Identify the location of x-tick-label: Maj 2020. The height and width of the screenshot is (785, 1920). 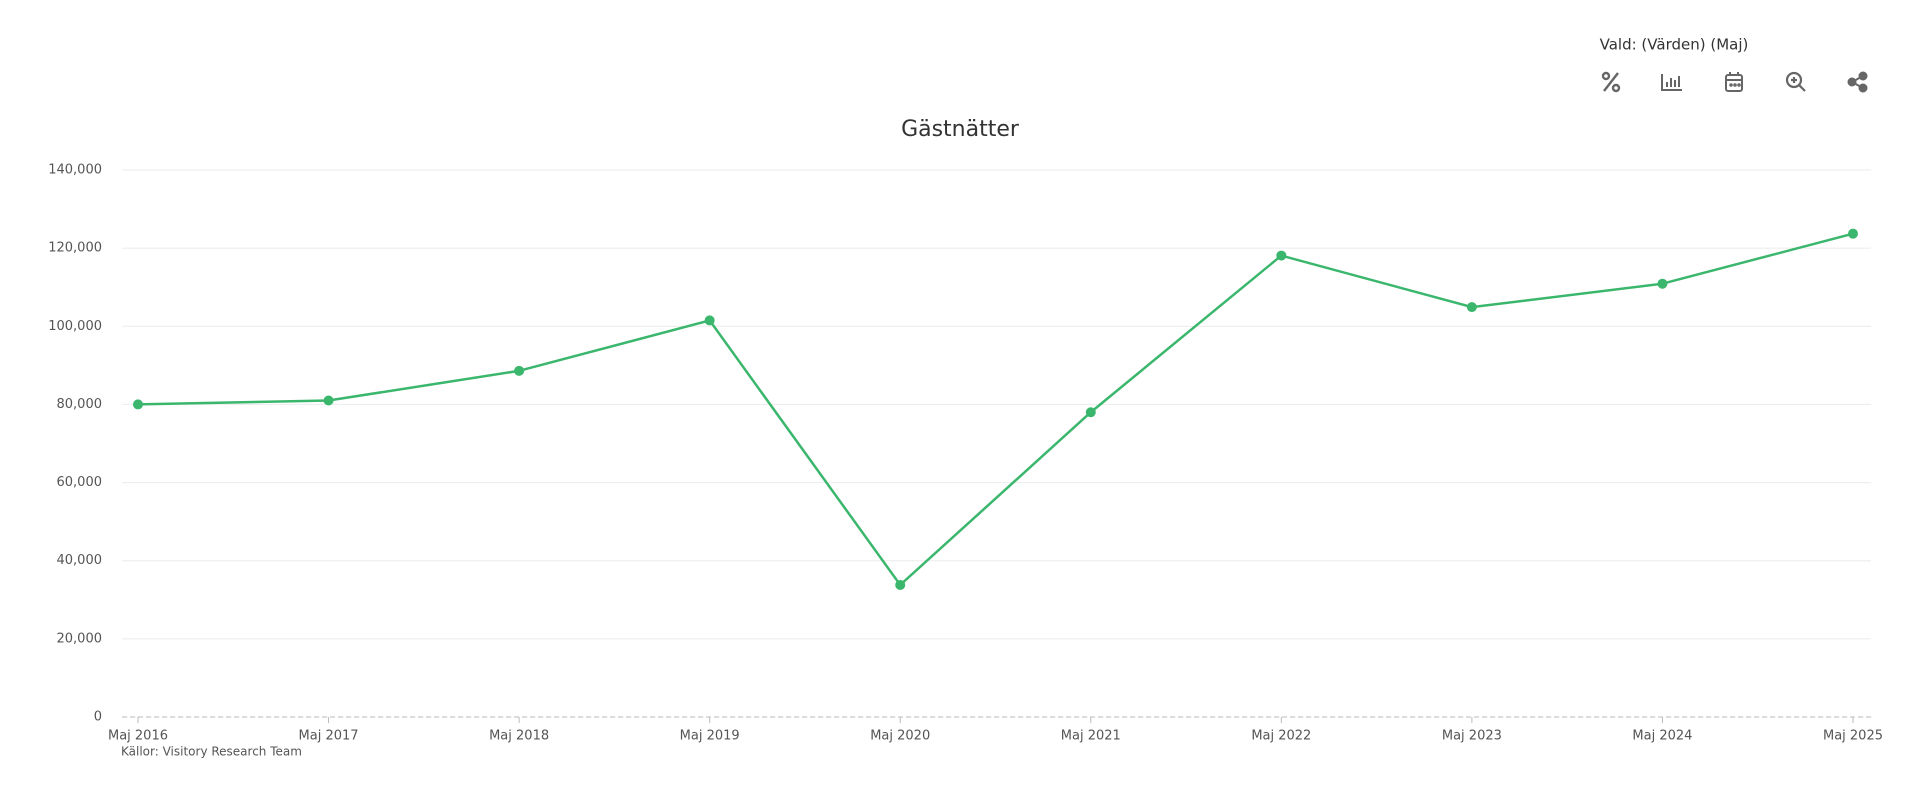
(900, 736).